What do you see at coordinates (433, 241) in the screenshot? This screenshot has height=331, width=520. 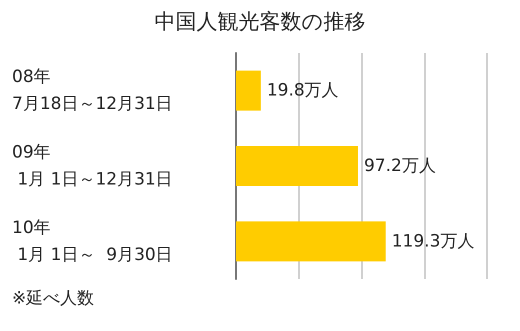 I see `data-label: 119.3万人` at bounding box center [433, 241].